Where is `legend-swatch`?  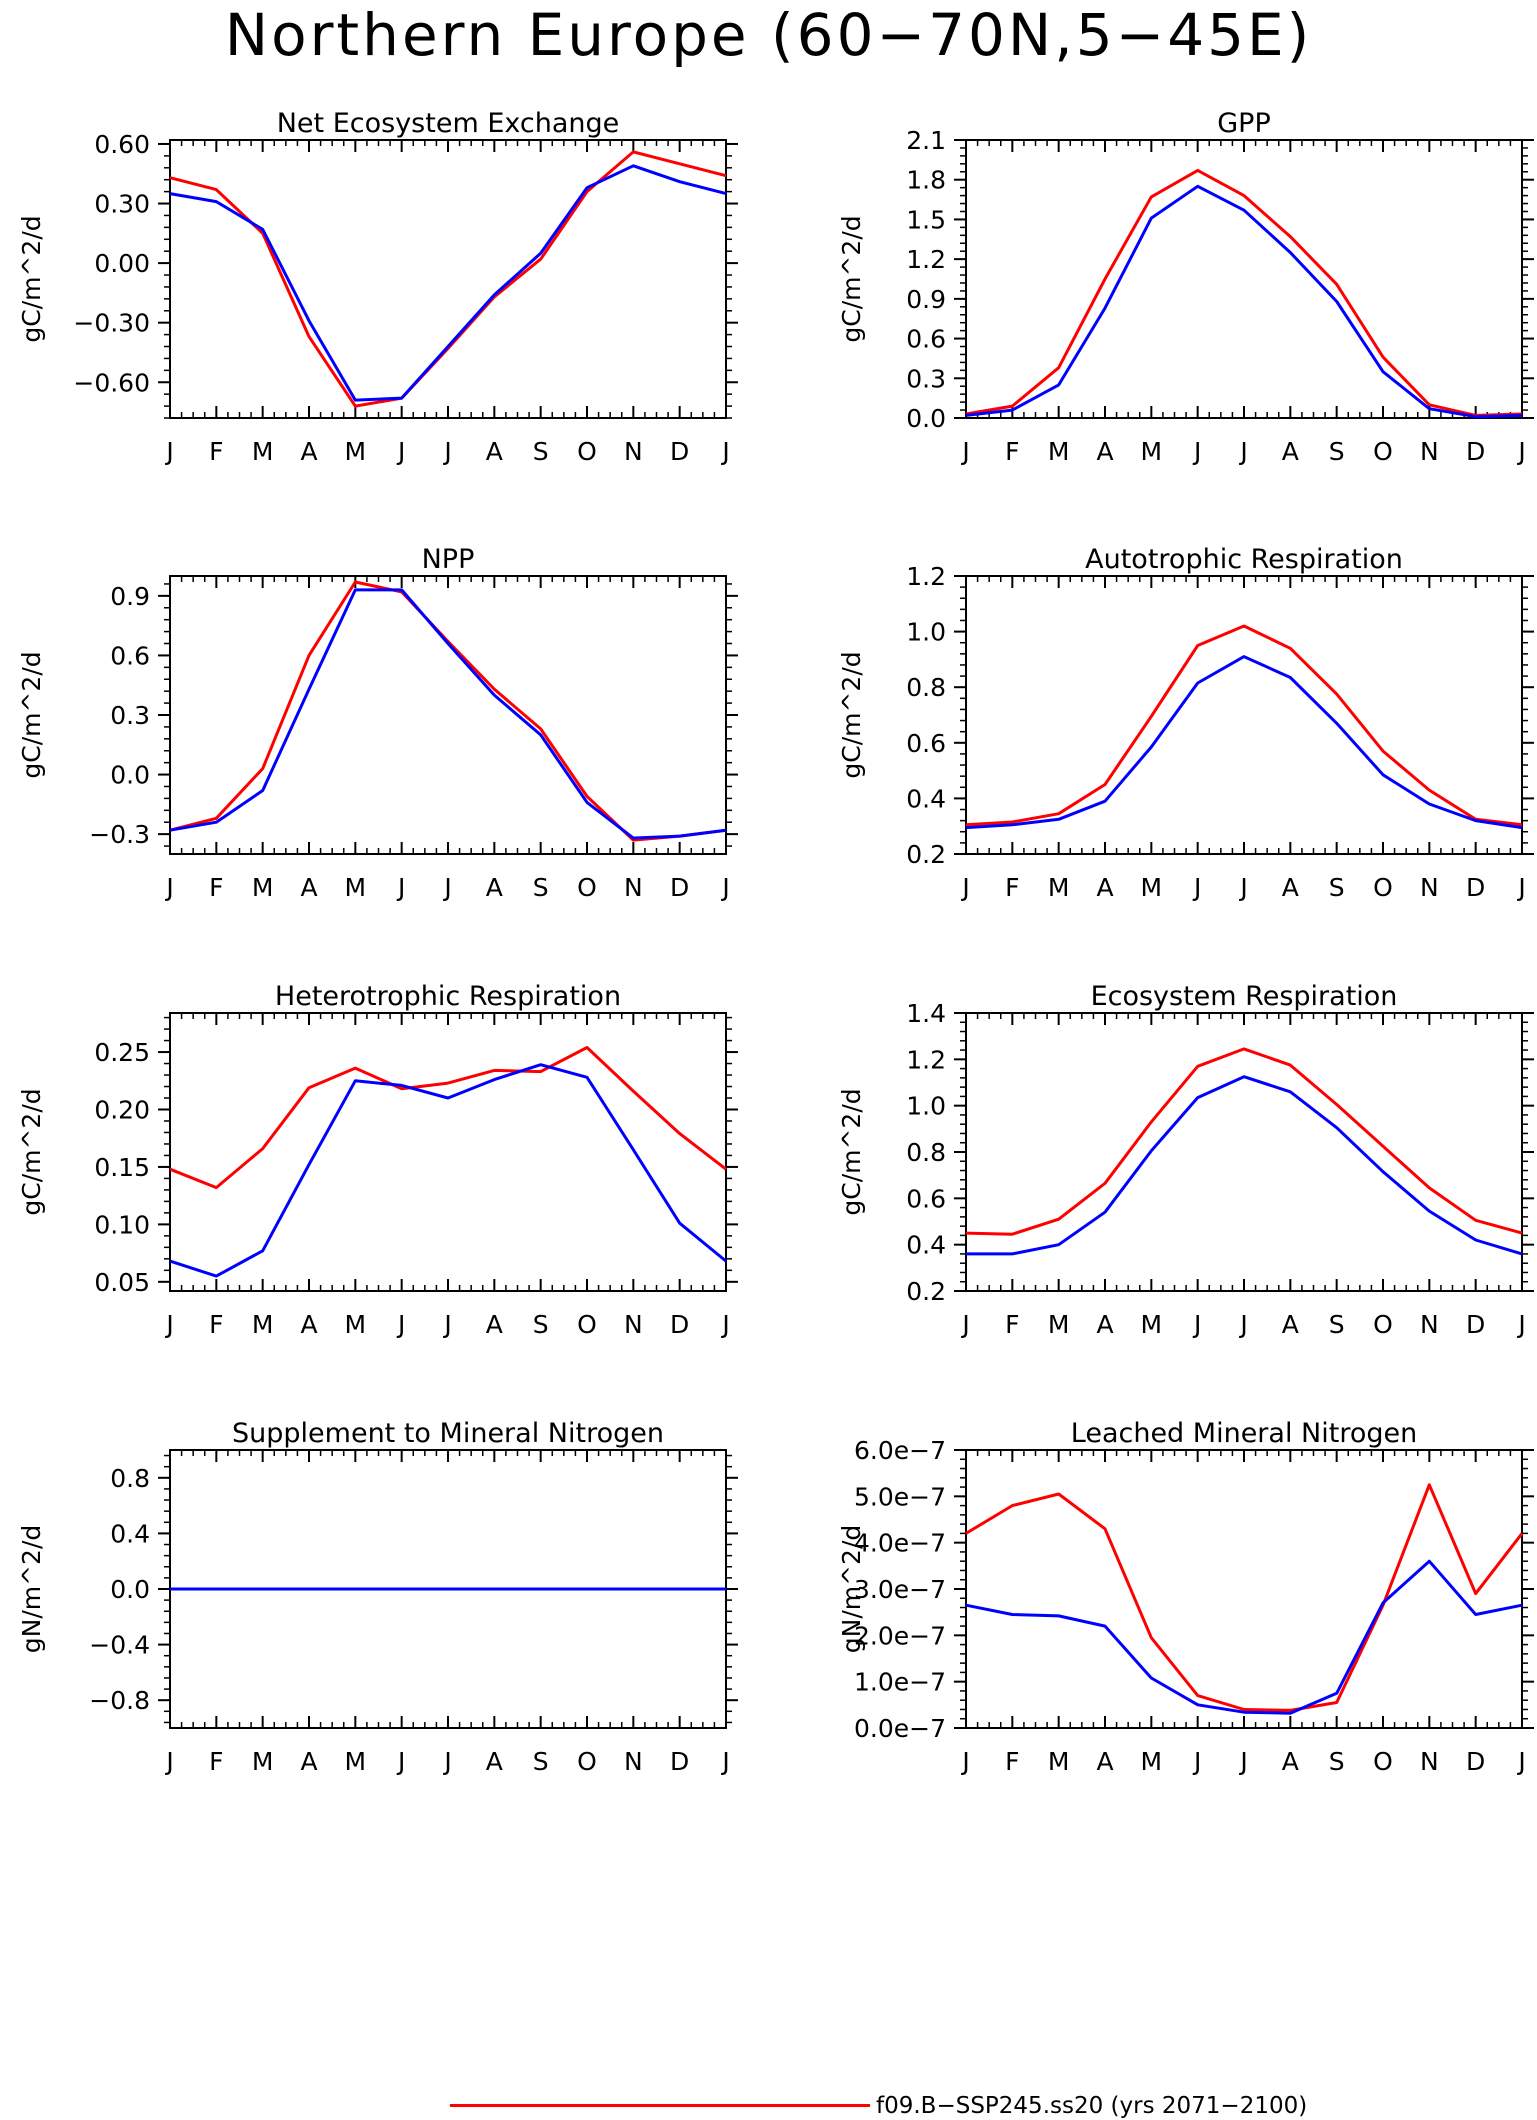
legend-swatch is located at coordinates (660, 2105).